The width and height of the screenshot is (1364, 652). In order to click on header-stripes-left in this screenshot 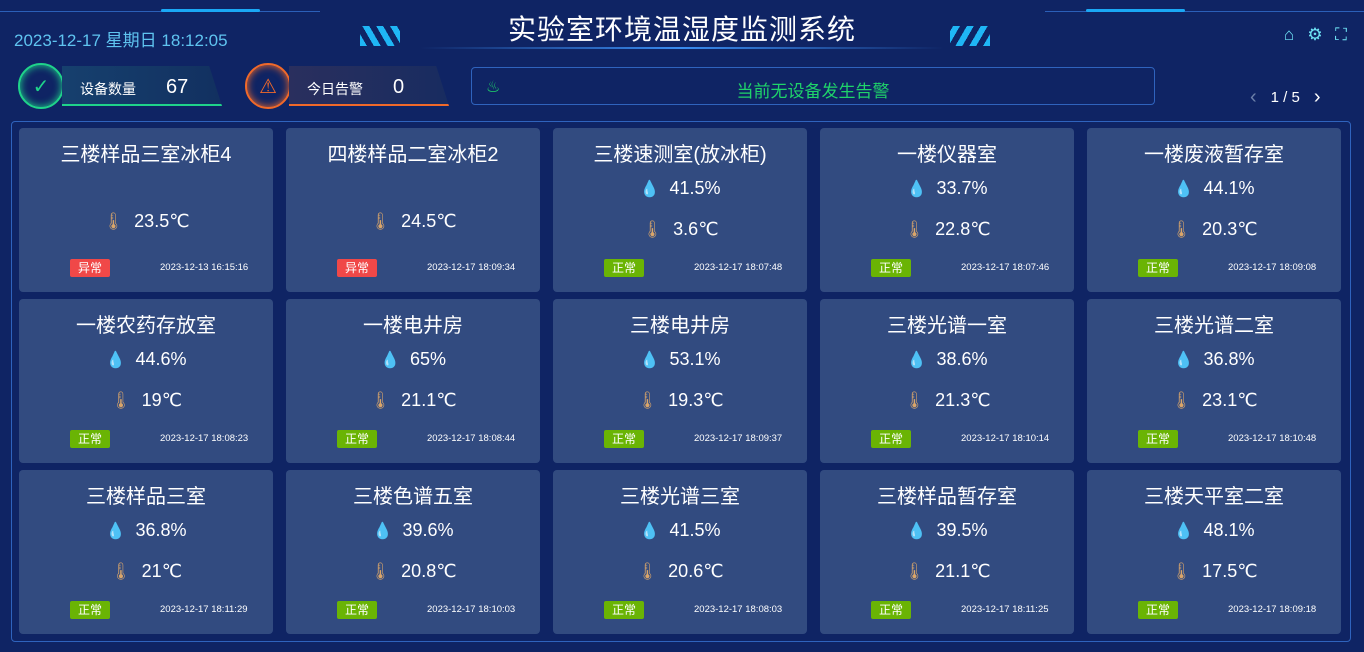, I will do `click(380, 36)`.